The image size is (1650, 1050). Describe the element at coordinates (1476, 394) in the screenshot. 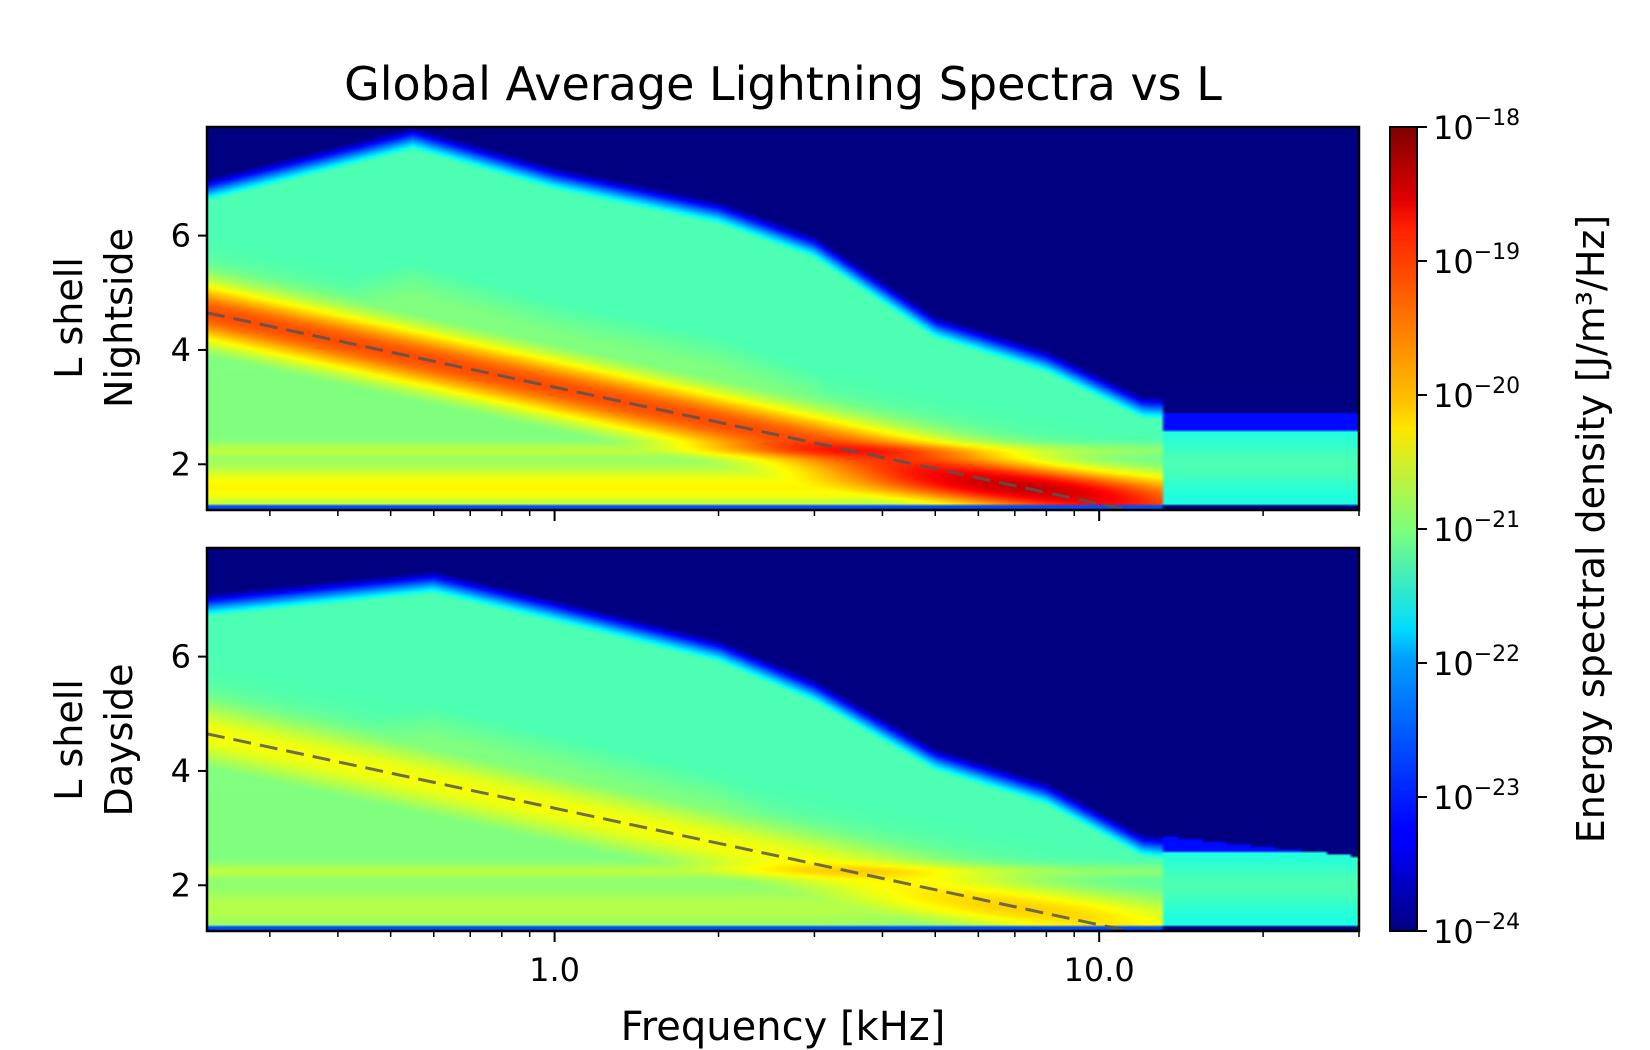

I see `colorbar-tick-label: 10−20` at that location.